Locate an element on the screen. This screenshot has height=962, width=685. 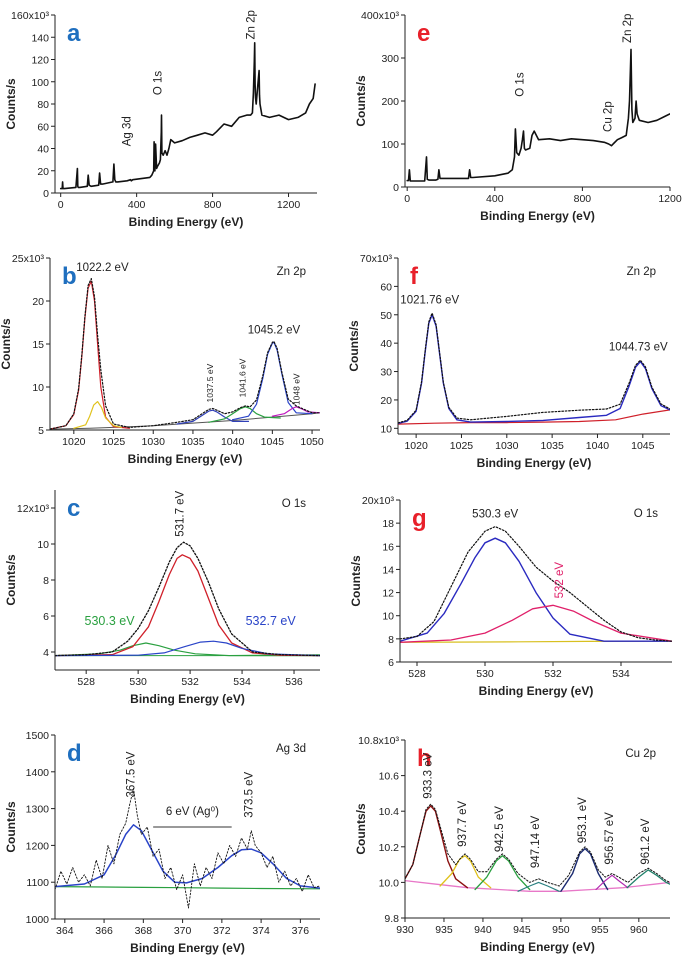
peak-label: 1041.6 eV is located at coordinates (242, 377).